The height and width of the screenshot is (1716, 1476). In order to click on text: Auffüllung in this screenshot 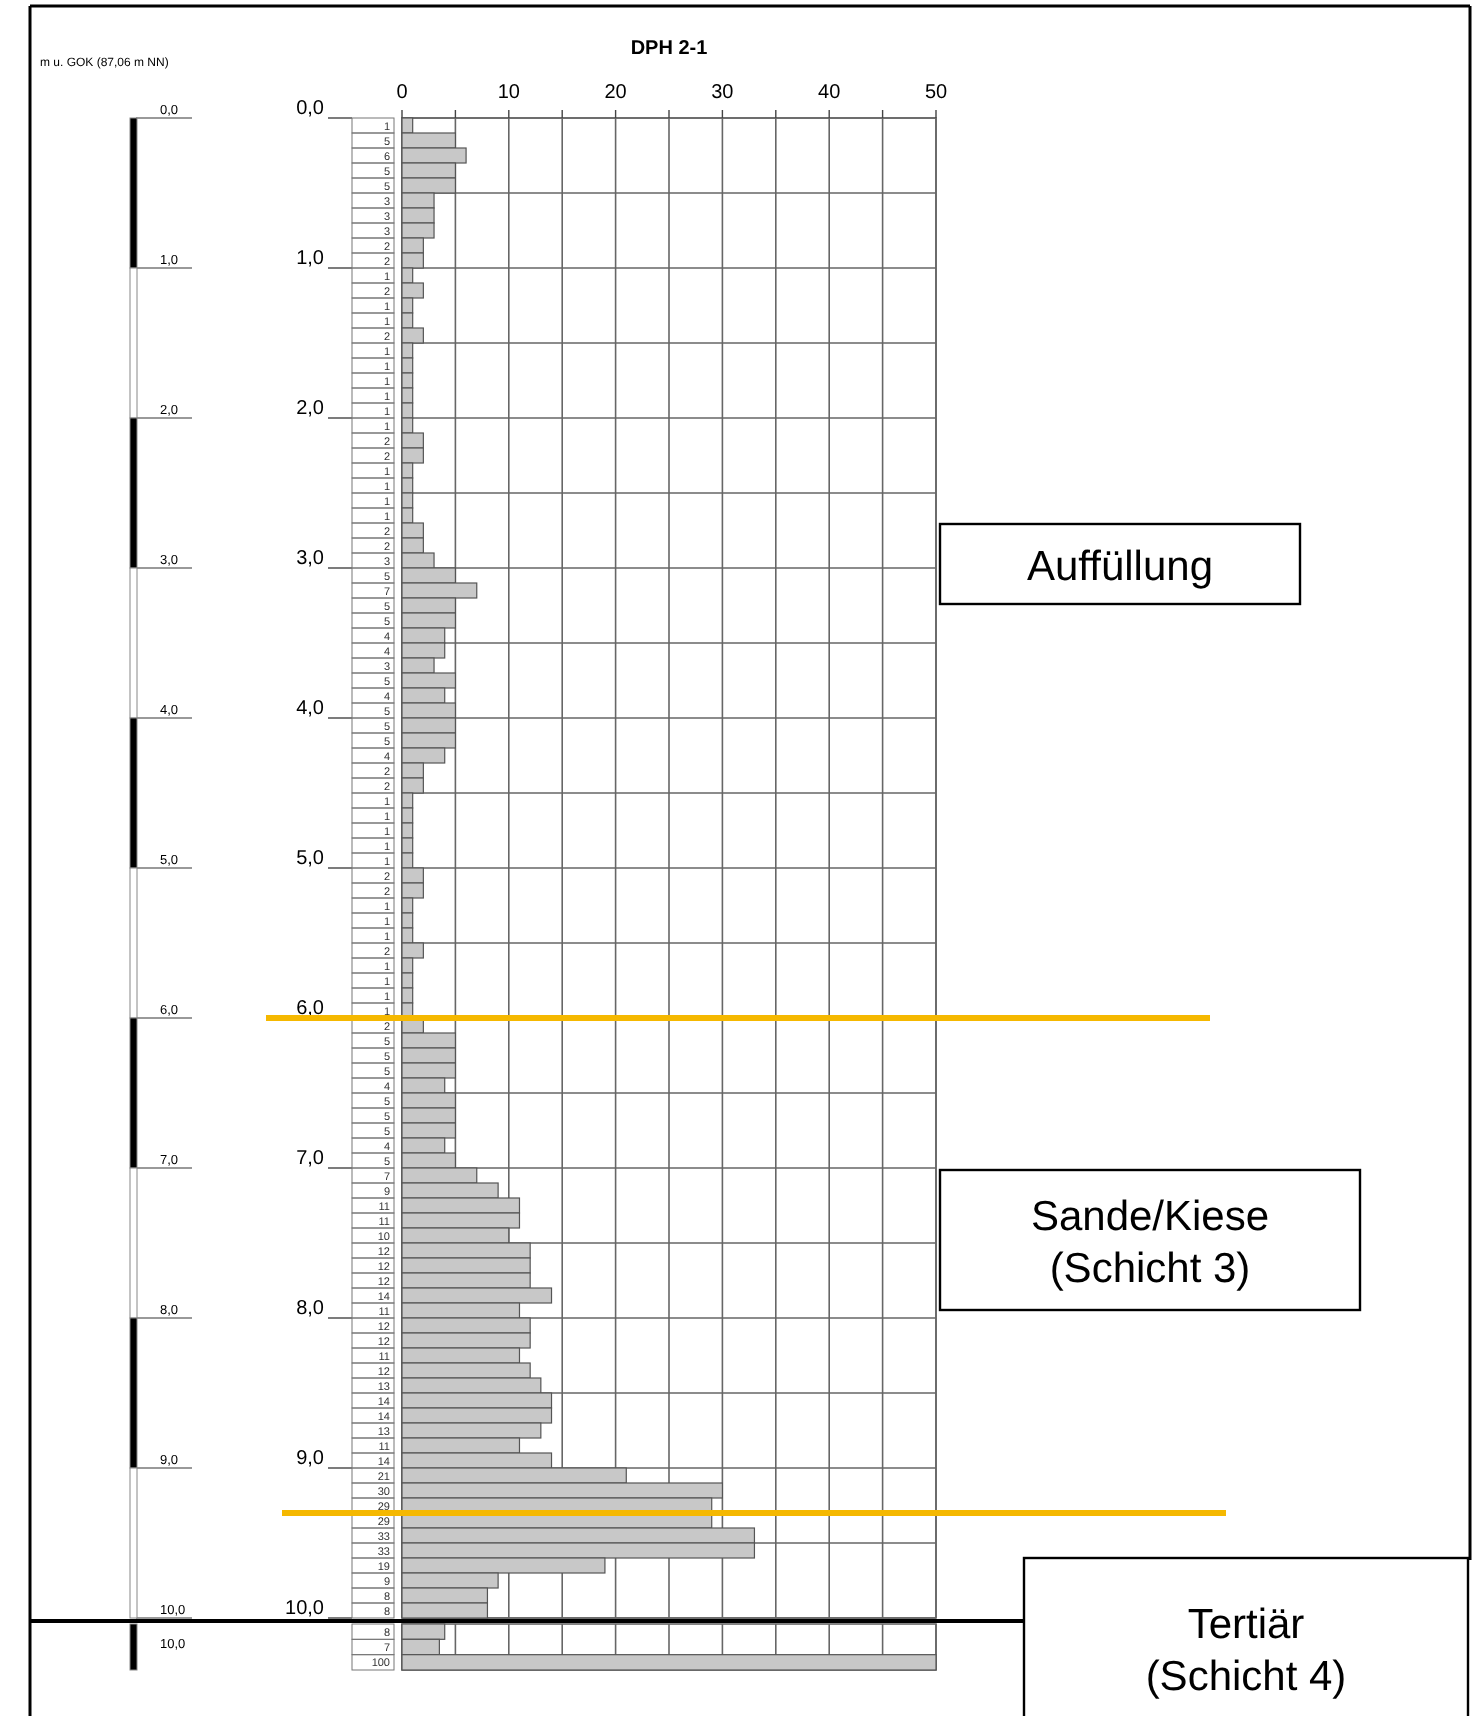, I will do `click(1120, 567)`.